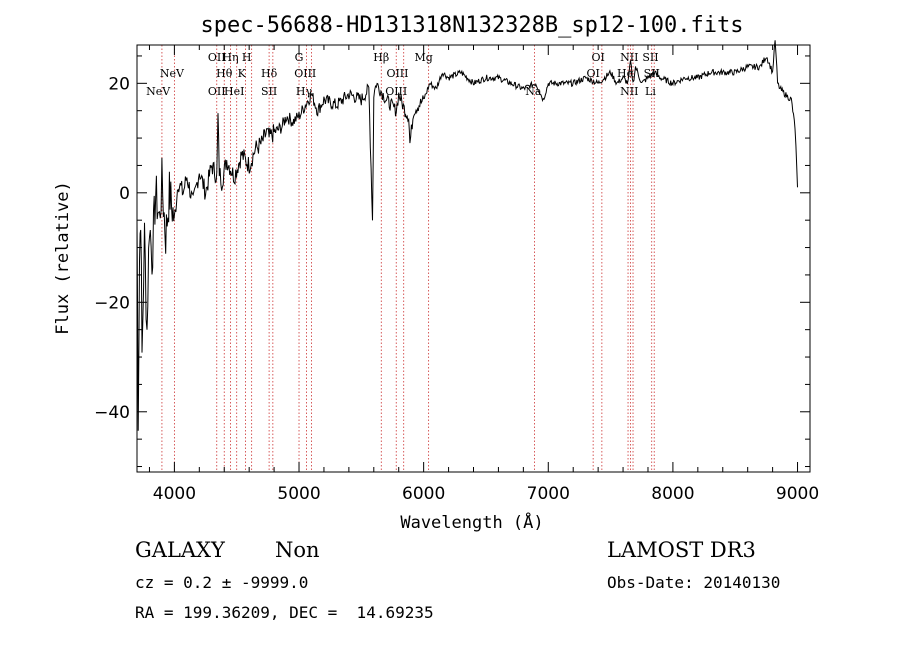 The width and height of the screenshot is (900, 649). Describe the element at coordinates (224, 73) in the screenshot. I see `emission-line-label: Hθ` at that location.